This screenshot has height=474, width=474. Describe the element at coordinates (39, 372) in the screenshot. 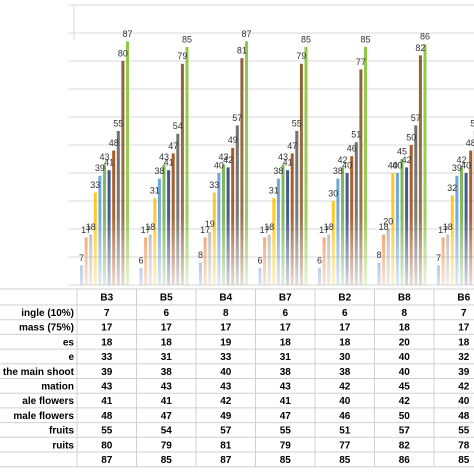

I see `row-label: the main shoot` at that location.